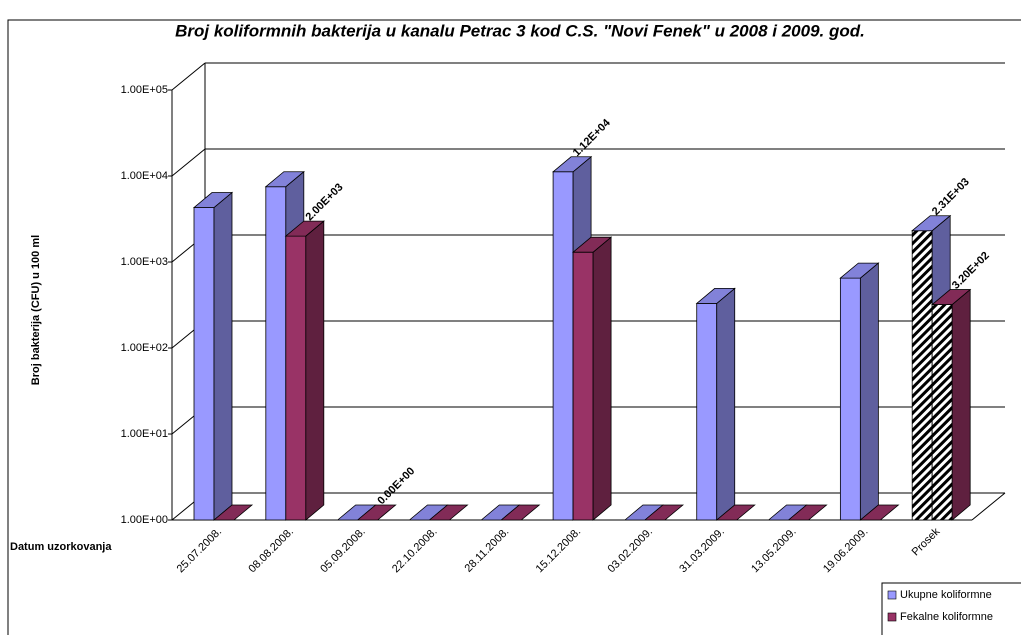 The width and height of the screenshot is (1021, 635). I want to click on x-tick-label: 31.03.2009., so click(702, 551).